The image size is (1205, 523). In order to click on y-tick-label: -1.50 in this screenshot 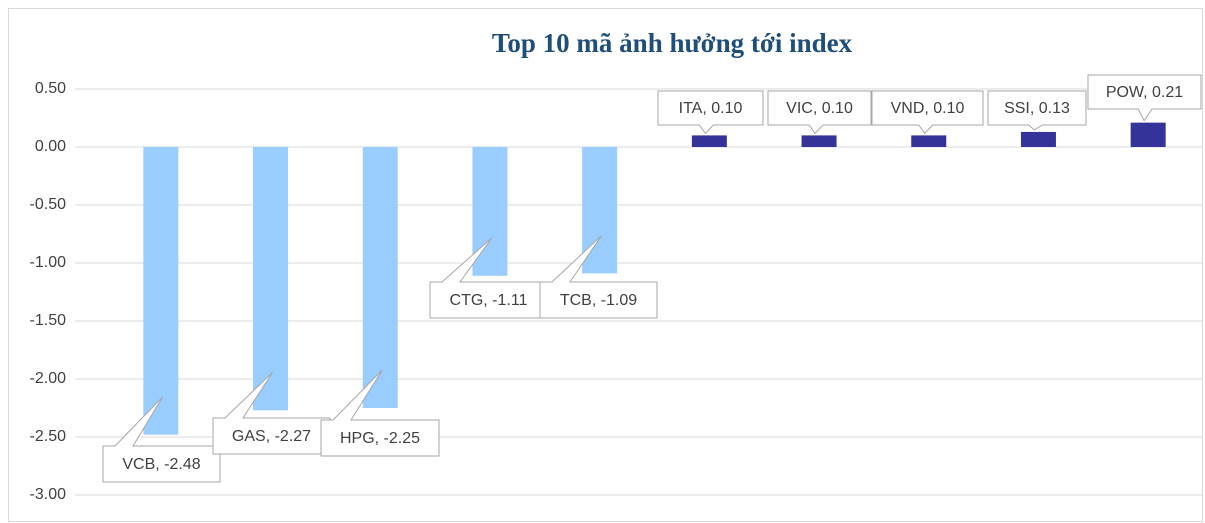, I will do `click(48, 320)`.